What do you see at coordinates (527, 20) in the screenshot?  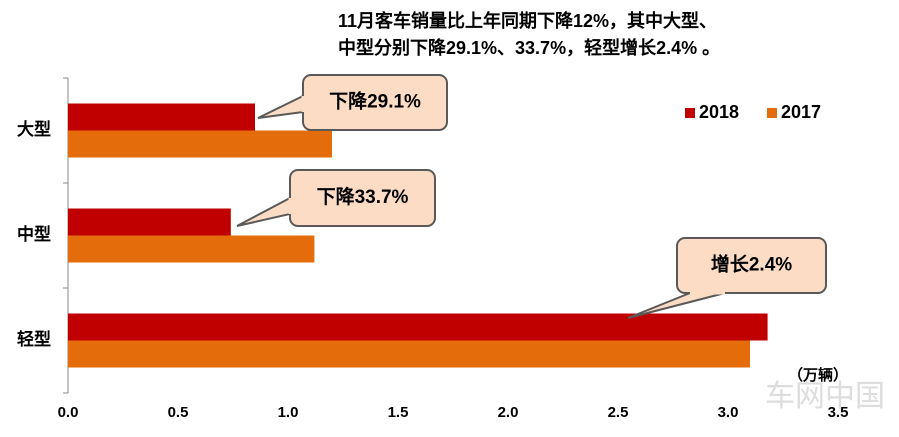 I see `chart-title: 11月客车销量比上年同期下降12%，其中大型、` at bounding box center [527, 20].